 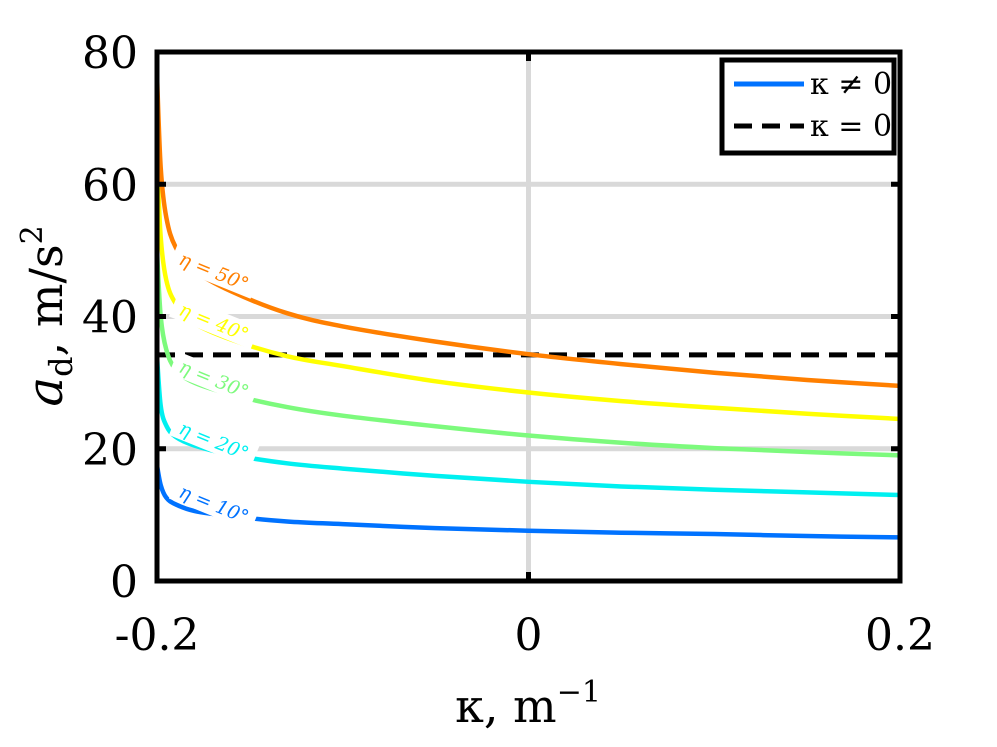 I want to click on curve-label-0: η = 10°, so click(x=214, y=505).